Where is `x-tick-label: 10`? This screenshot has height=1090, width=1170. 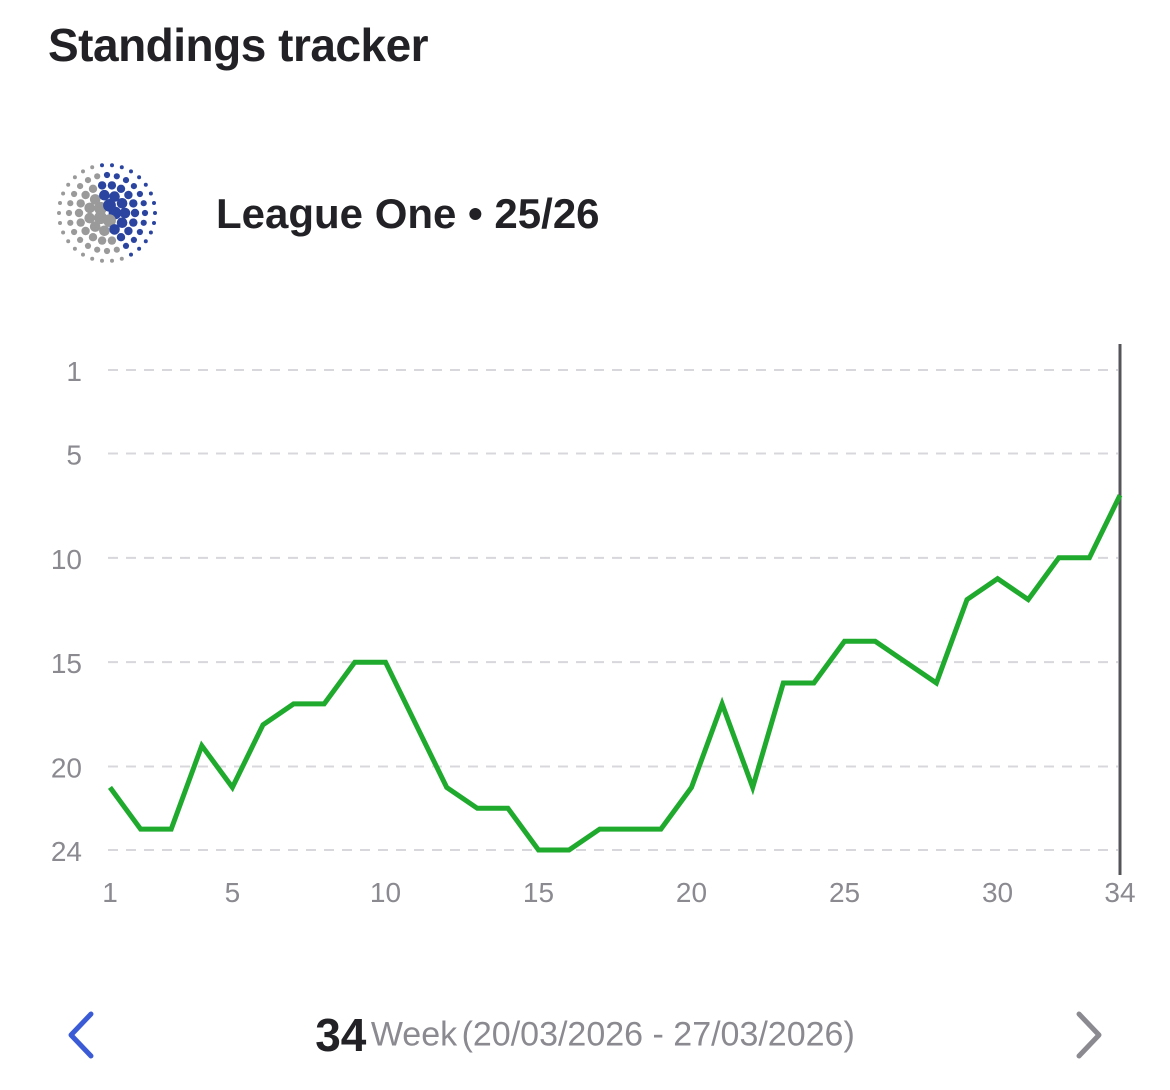 x-tick-label: 10 is located at coordinates (385, 892).